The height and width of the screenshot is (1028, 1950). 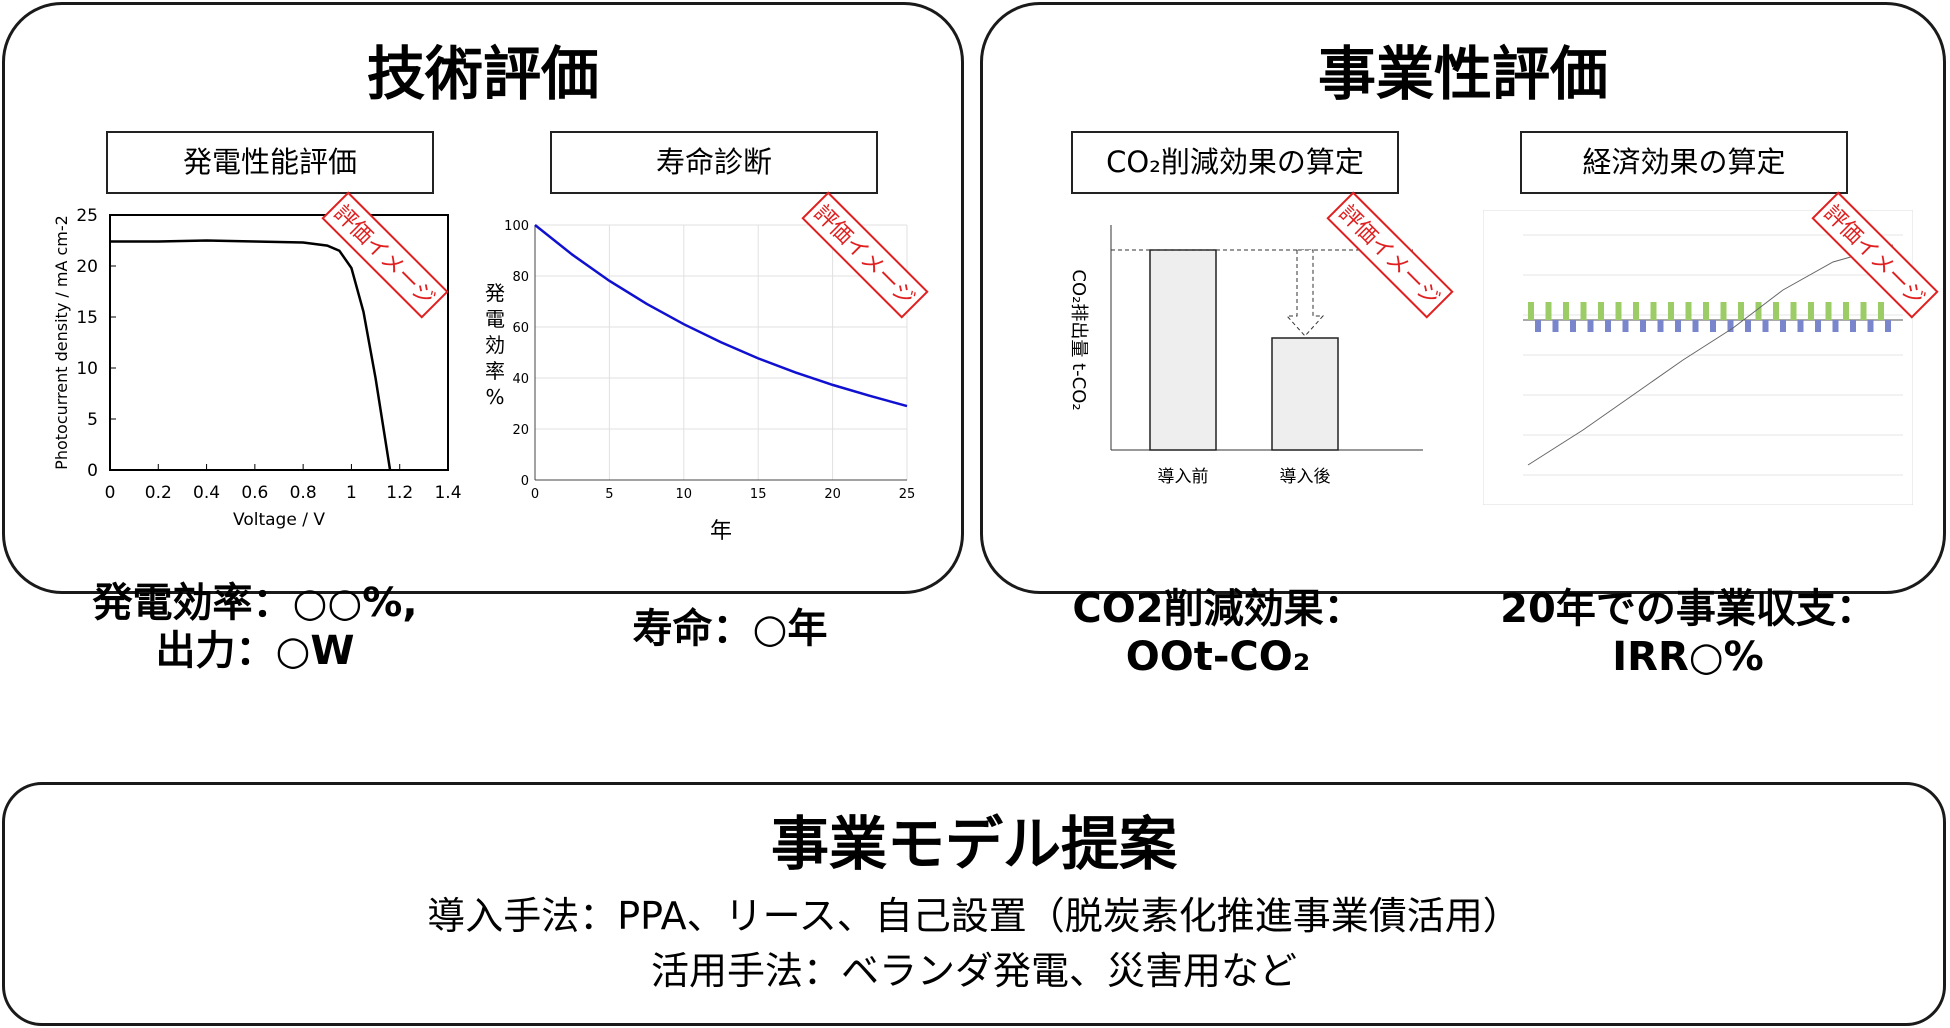 What do you see at coordinates (520, 328) in the screenshot?
I see `y-tick-label: 60` at bounding box center [520, 328].